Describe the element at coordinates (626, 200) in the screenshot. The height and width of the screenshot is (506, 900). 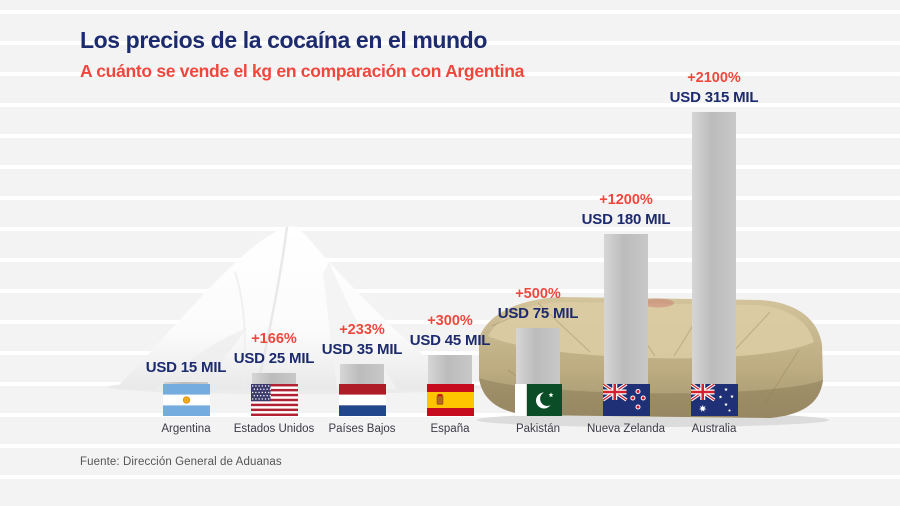
I see `pct-vs-argentina-nueva-zelanda: +1200%` at that location.